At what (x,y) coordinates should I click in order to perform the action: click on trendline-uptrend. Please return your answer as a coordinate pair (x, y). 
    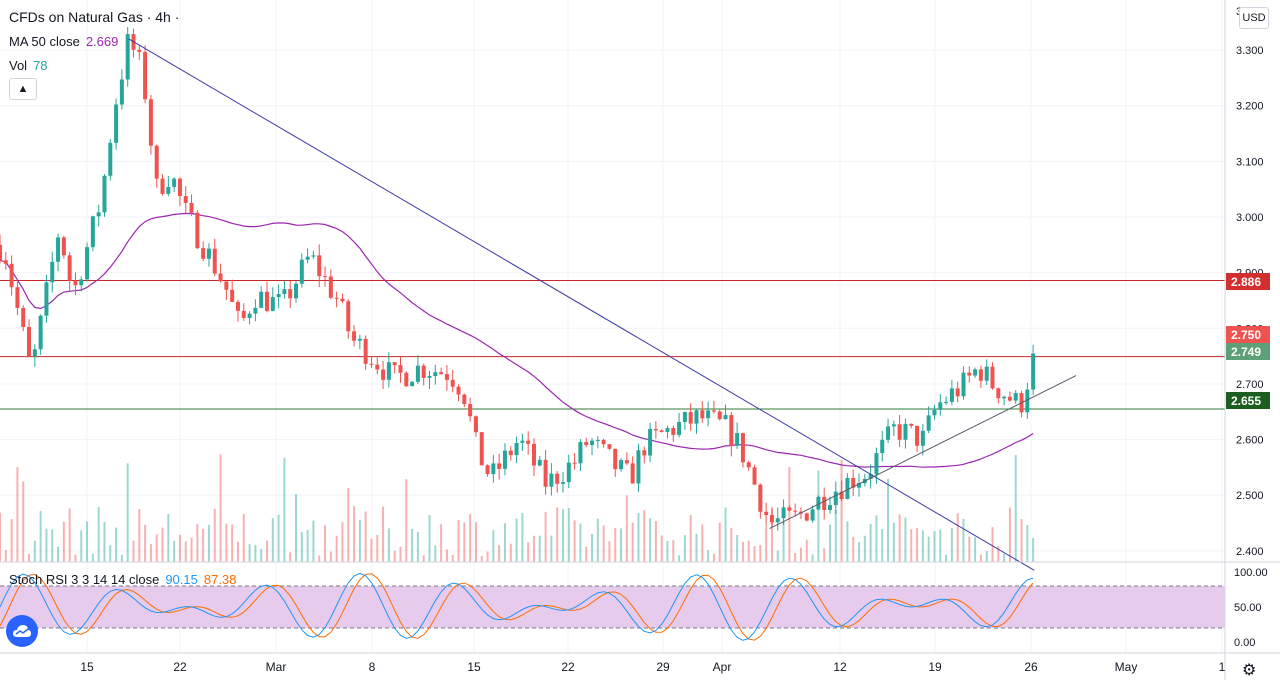
    Looking at the image, I should click on (923, 452).